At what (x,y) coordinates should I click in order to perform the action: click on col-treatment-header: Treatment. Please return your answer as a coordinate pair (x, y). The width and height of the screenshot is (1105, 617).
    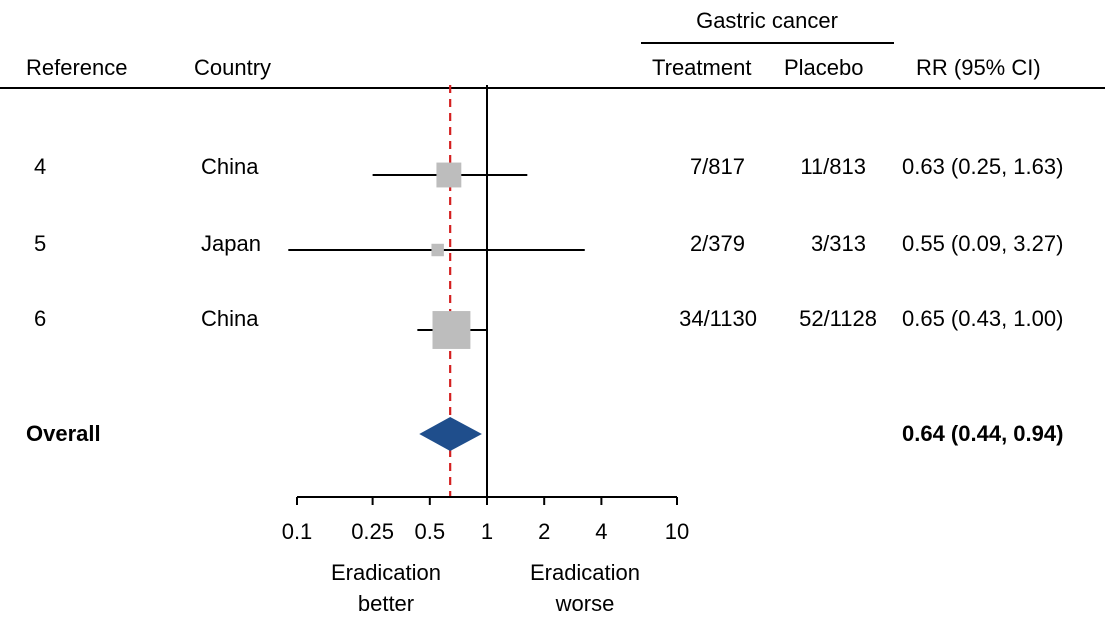
    Looking at the image, I should click on (702, 67).